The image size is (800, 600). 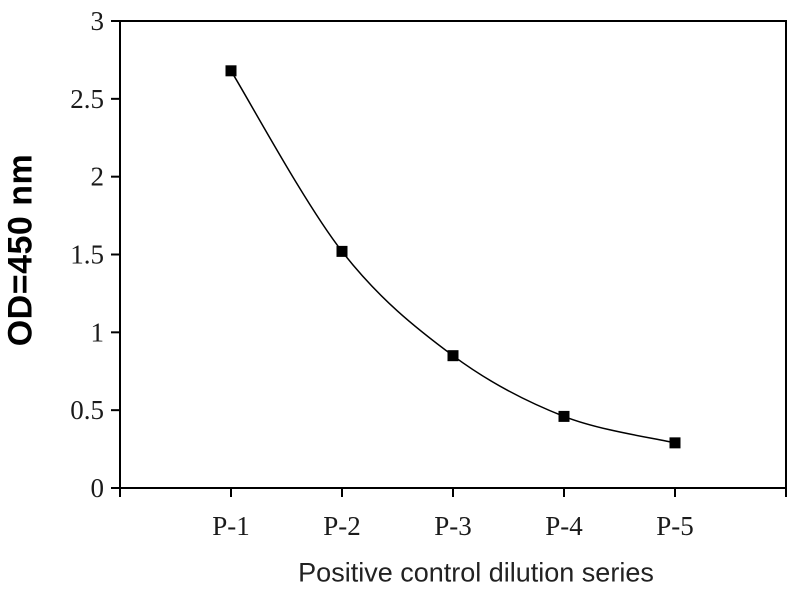 What do you see at coordinates (342, 526) in the screenshot?
I see `x-tick-label: P-2` at bounding box center [342, 526].